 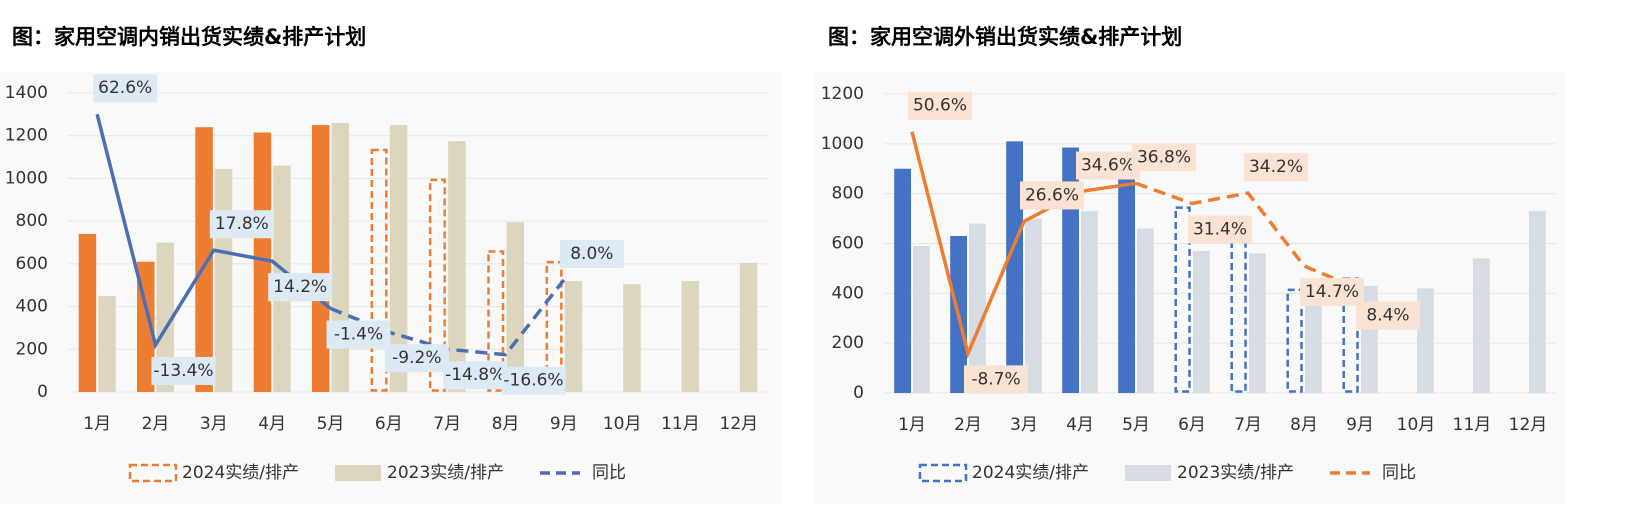 I want to click on data-label: 31.4%, so click(x=1220, y=230).